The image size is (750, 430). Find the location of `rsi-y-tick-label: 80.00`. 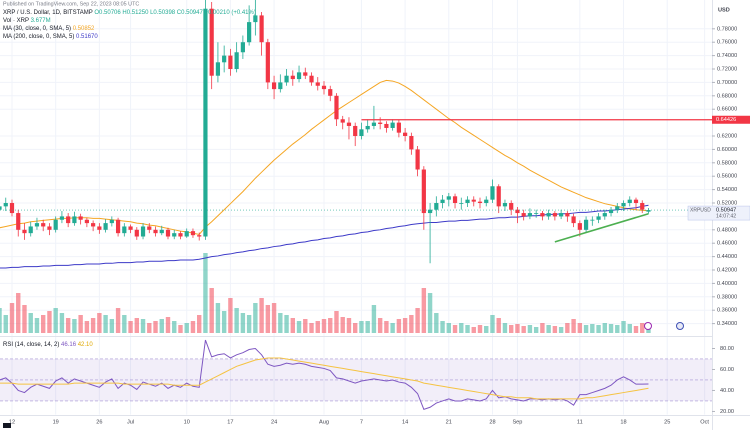

rsi-y-tick-label: 80.00 is located at coordinates (727, 349).